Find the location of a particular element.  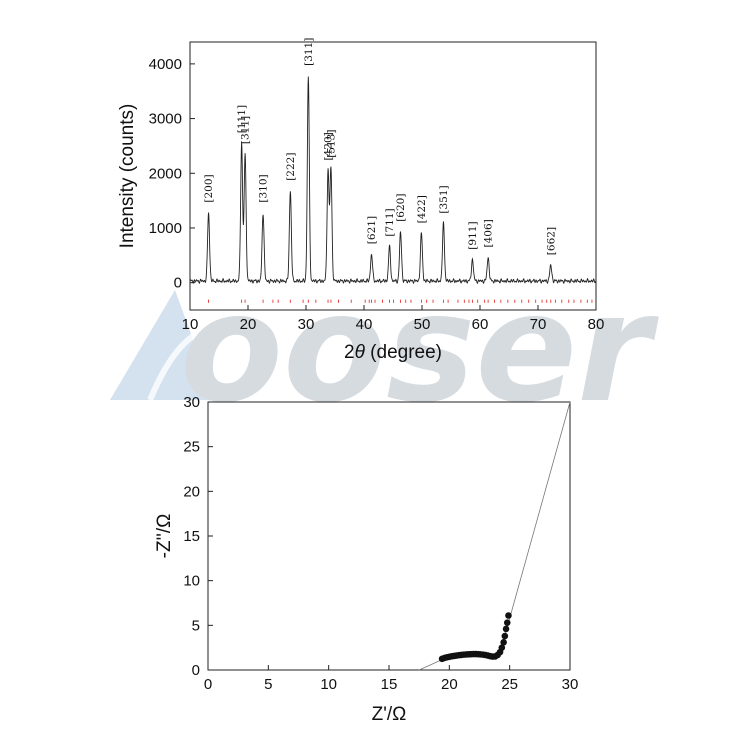

xrd-peak-label: [620] is located at coordinates (401, 208).